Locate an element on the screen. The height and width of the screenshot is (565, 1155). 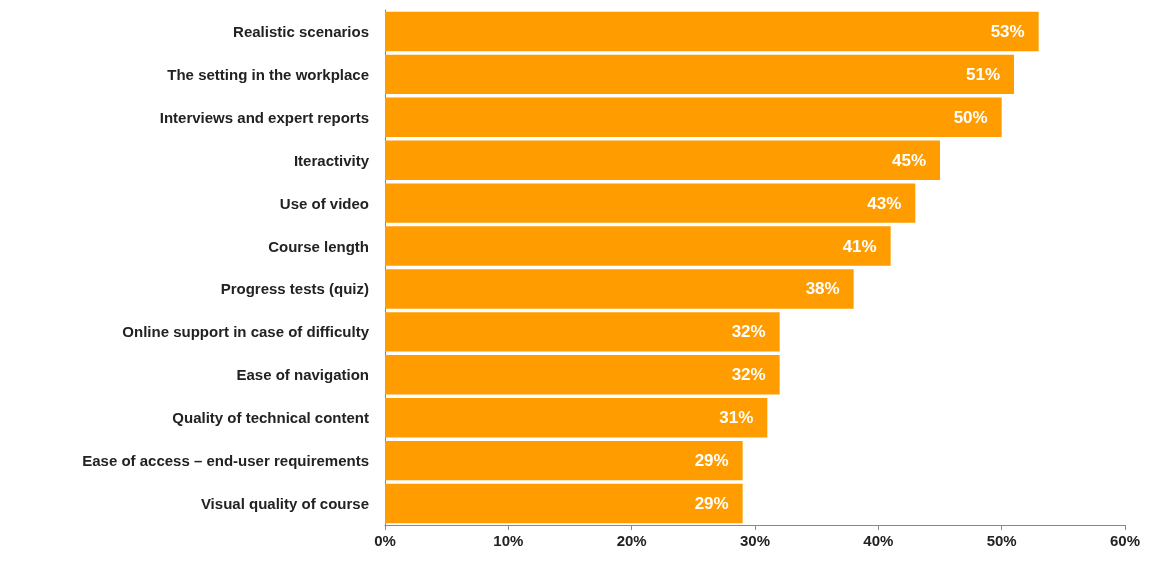
data-label: 53% is located at coordinates (1007, 31).